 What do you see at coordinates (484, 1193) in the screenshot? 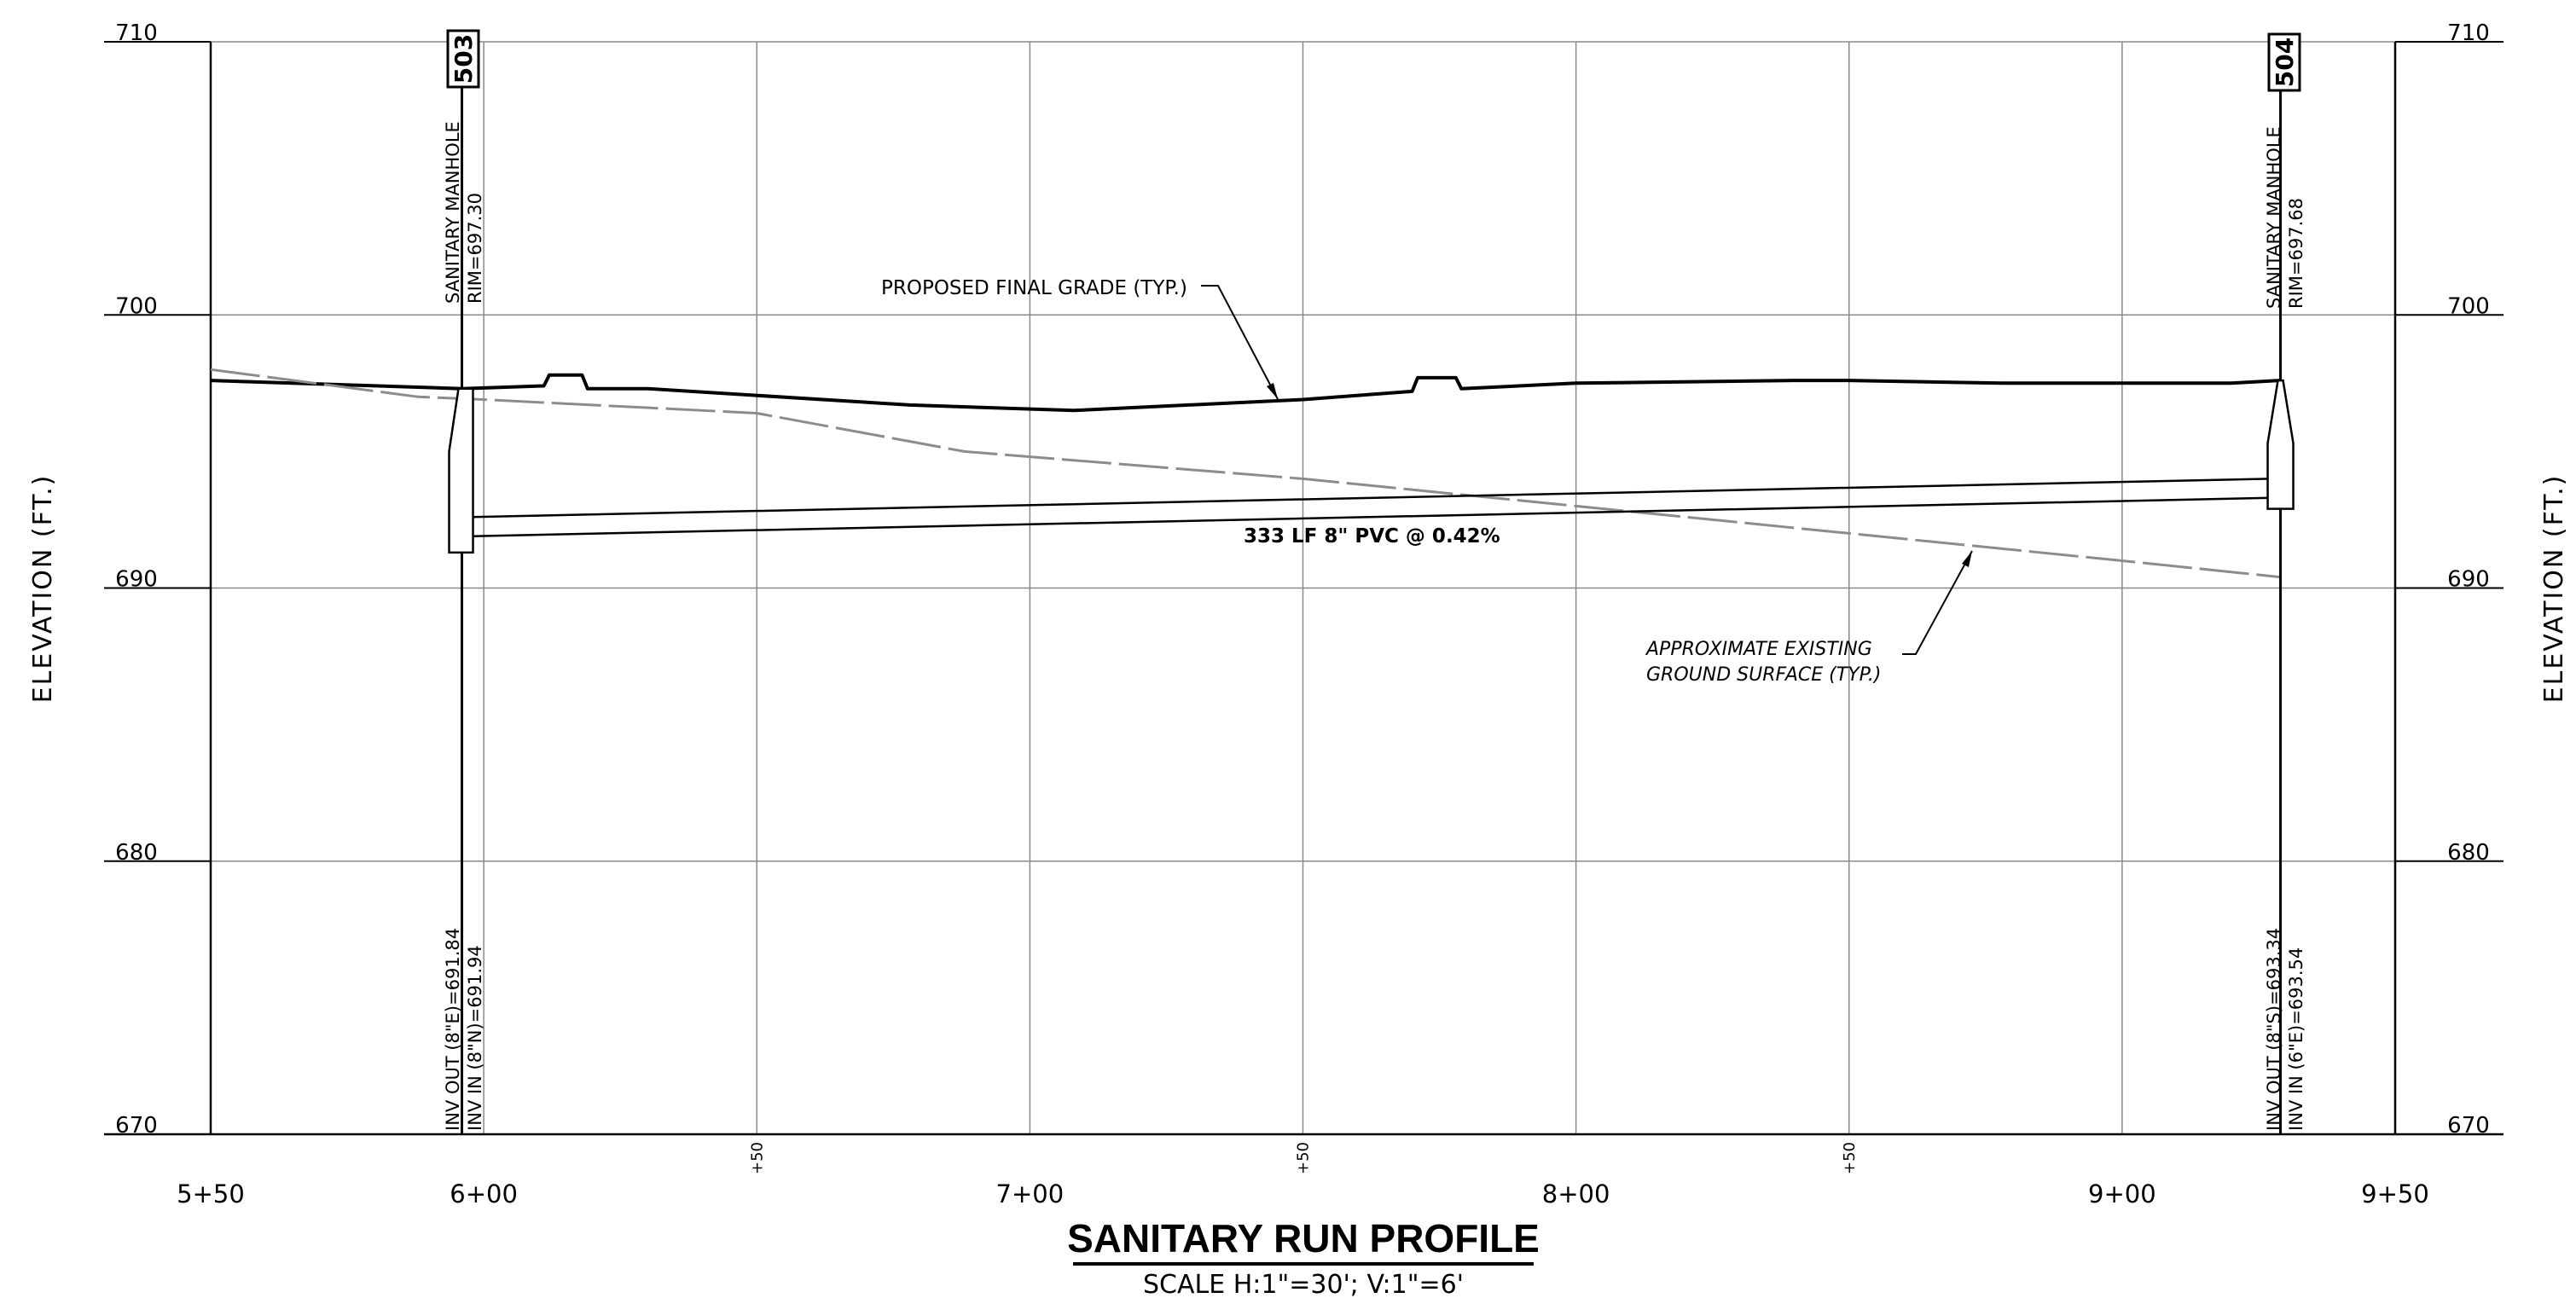
I see `station-label: 6+00` at bounding box center [484, 1193].